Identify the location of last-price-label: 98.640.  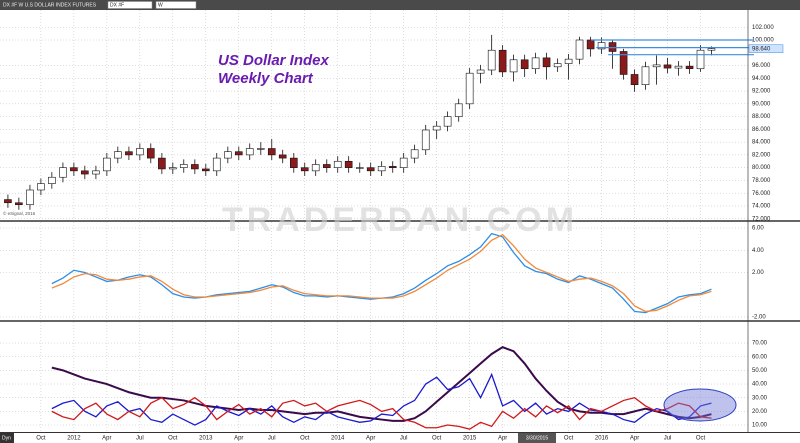
(761, 49).